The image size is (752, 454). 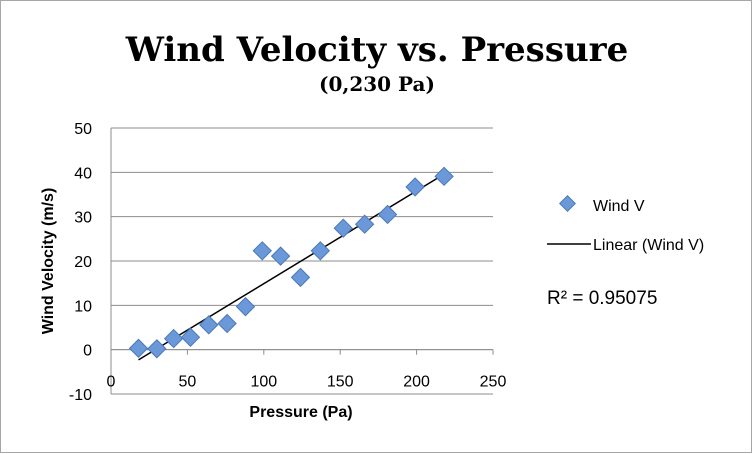 I want to click on x-axis-title: Pressure (Pa), so click(x=300, y=412).